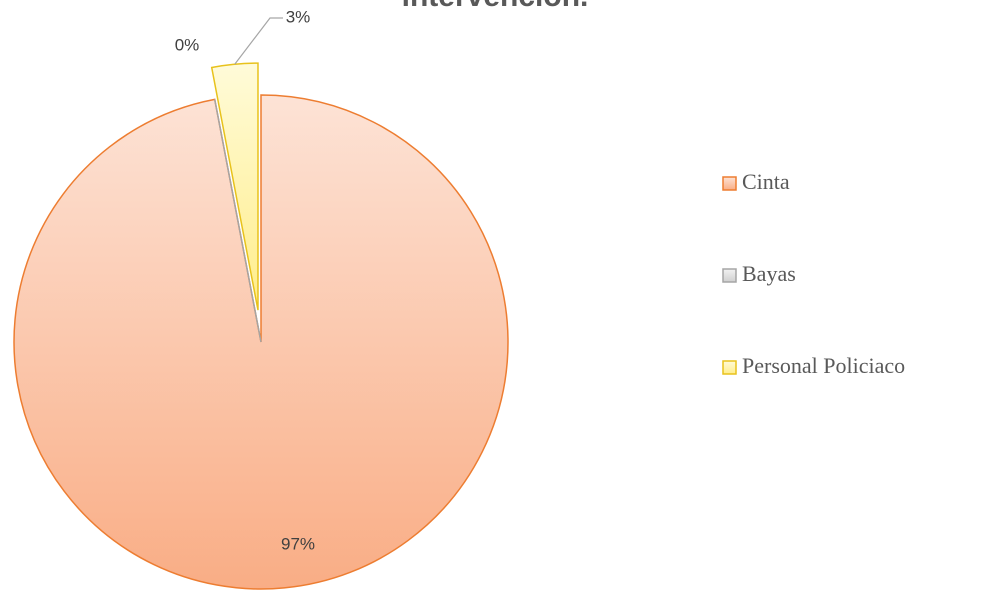  What do you see at coordinates (495, 6) in the screenshot?
I see `chart-title: intervención.` at bounding box center [495, 6].